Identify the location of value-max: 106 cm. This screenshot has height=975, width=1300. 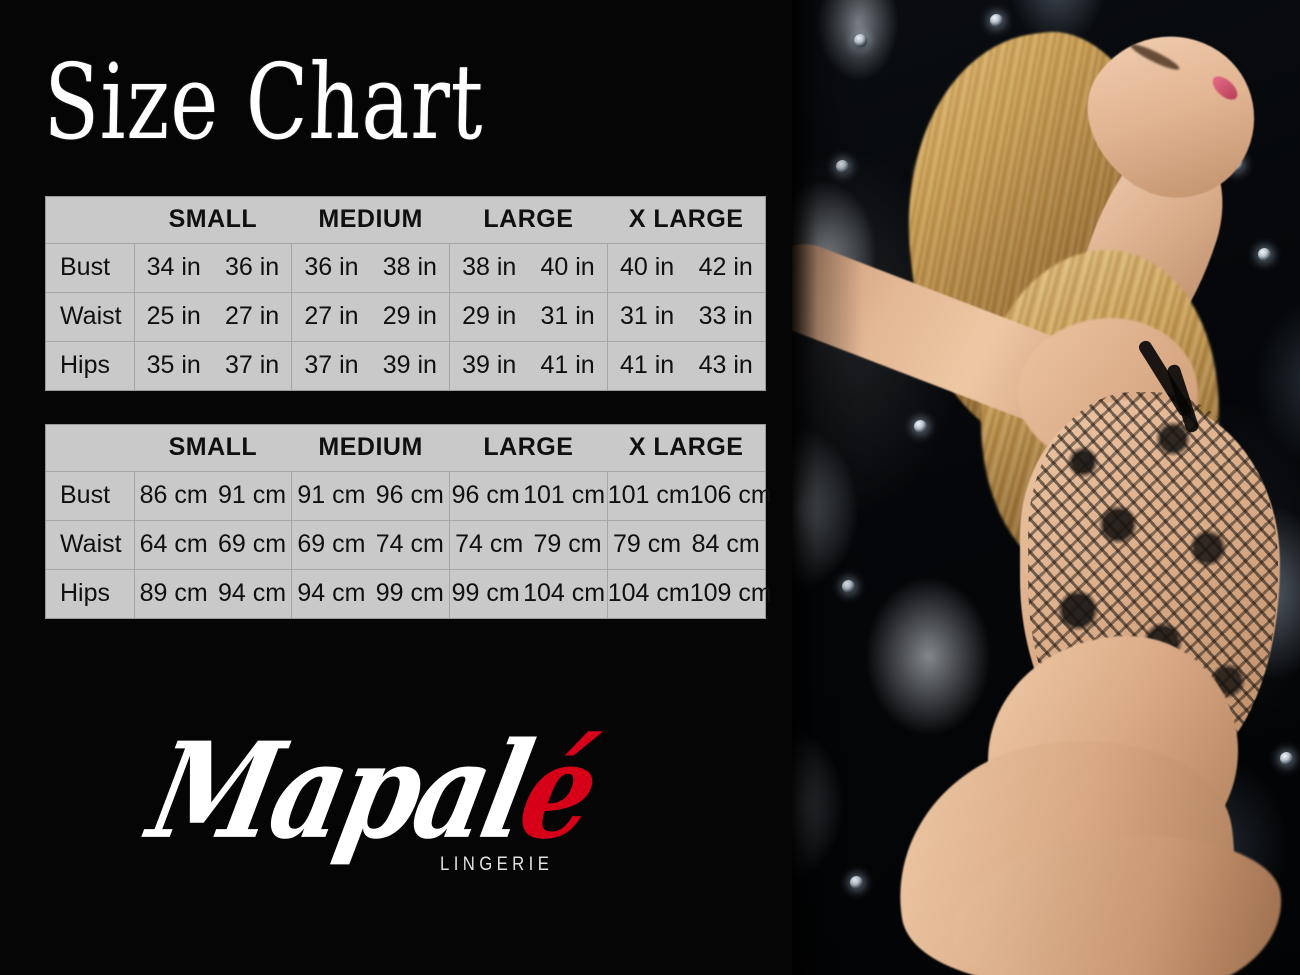
(730, 495).